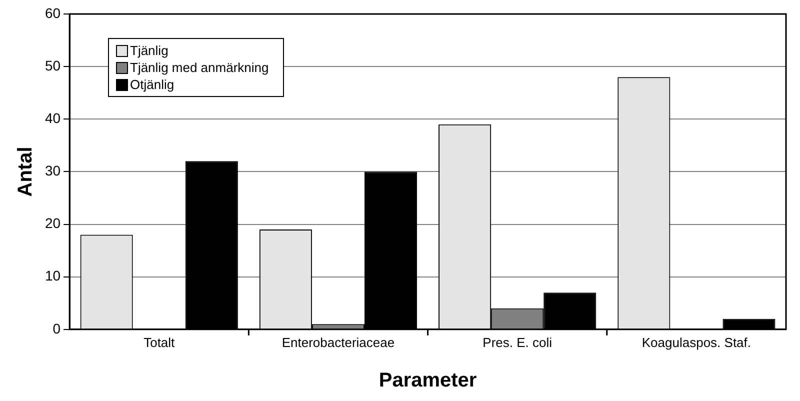  What do you see at coordinates (25, 171) in the screenshot?
I see `y-axis-title: Antal` at bounding box center [25, 171].